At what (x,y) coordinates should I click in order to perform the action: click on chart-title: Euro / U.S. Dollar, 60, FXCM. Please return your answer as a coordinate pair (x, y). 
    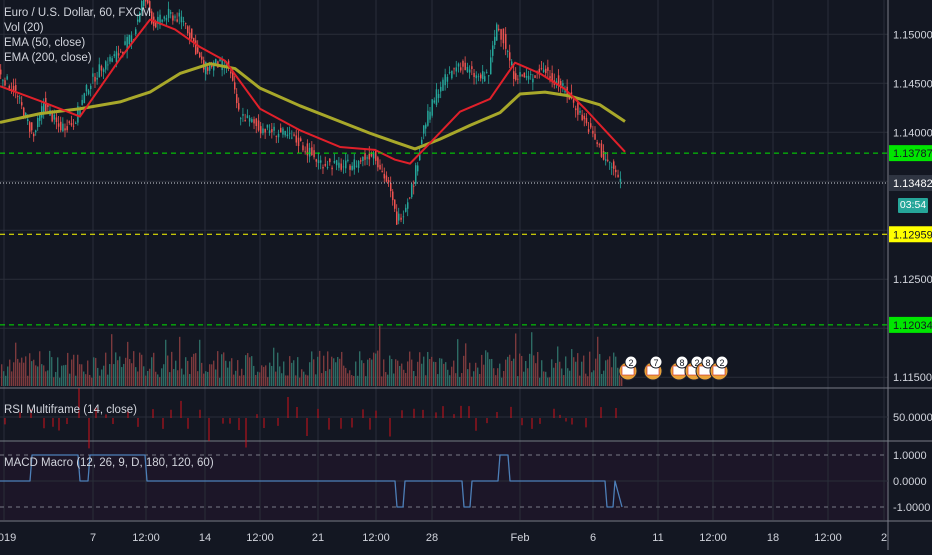
    Looking at the image, I should click on (77, 13).